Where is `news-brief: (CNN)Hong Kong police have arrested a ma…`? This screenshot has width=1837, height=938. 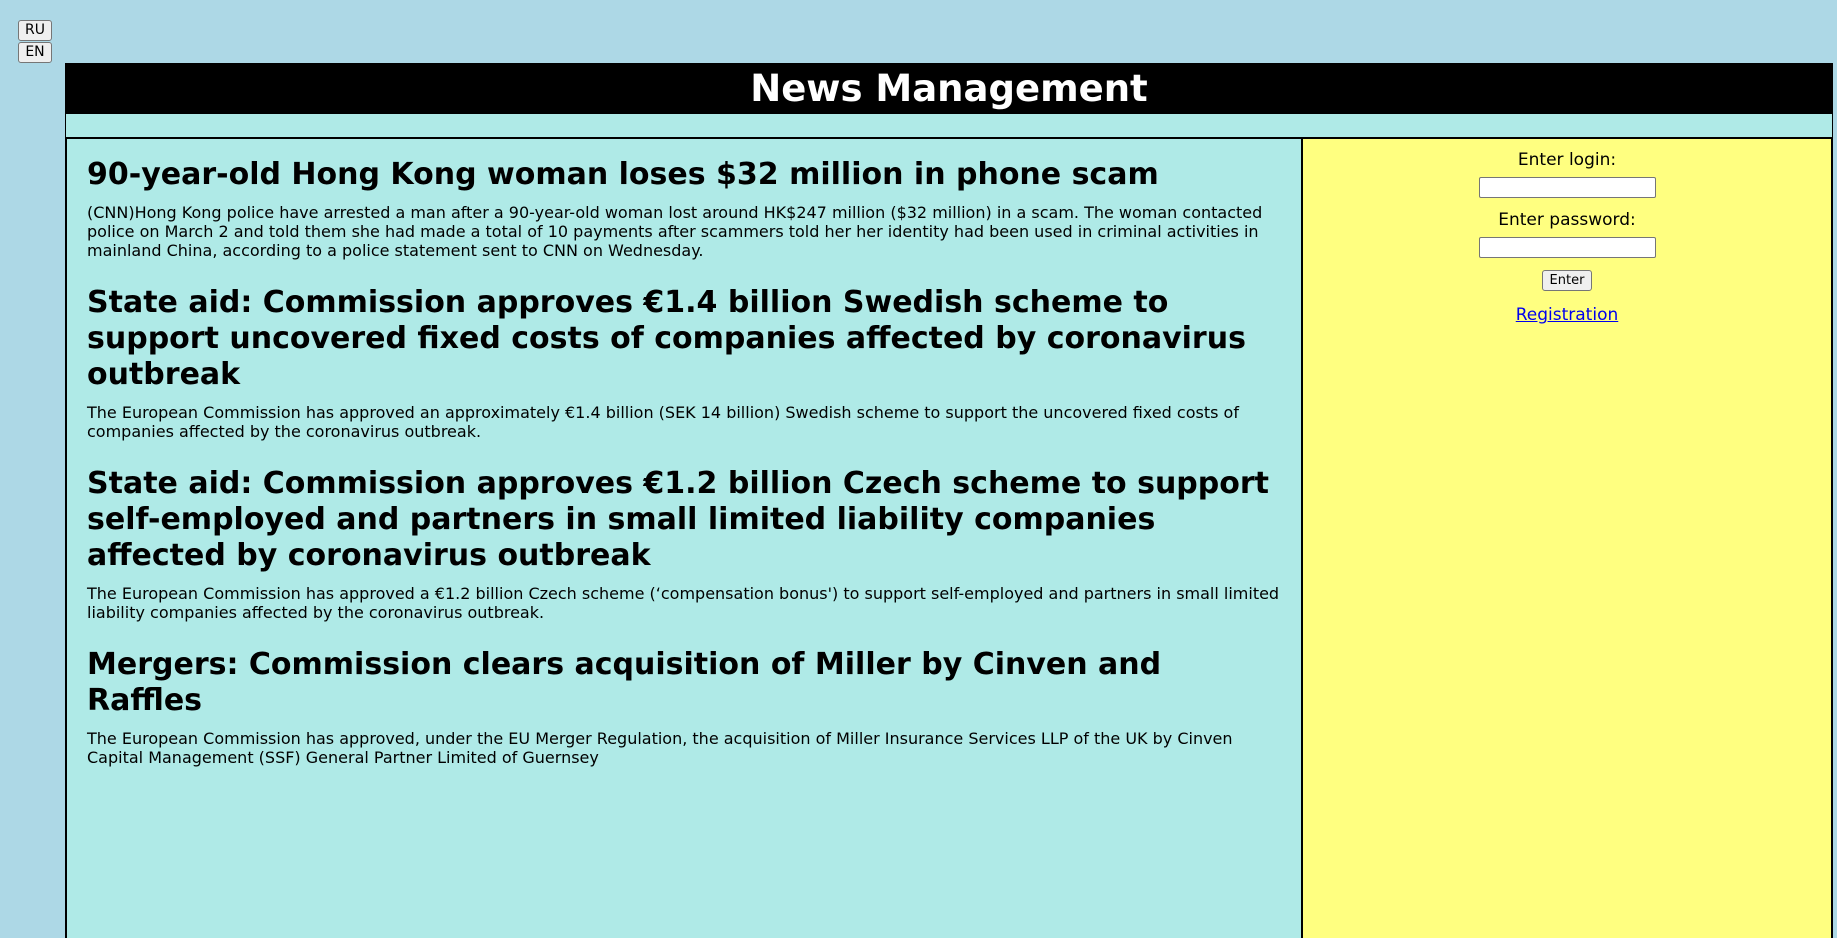
news-brief: (CNN)Hong Kong police have arrested a ma… is located at coordinates (675, 231).